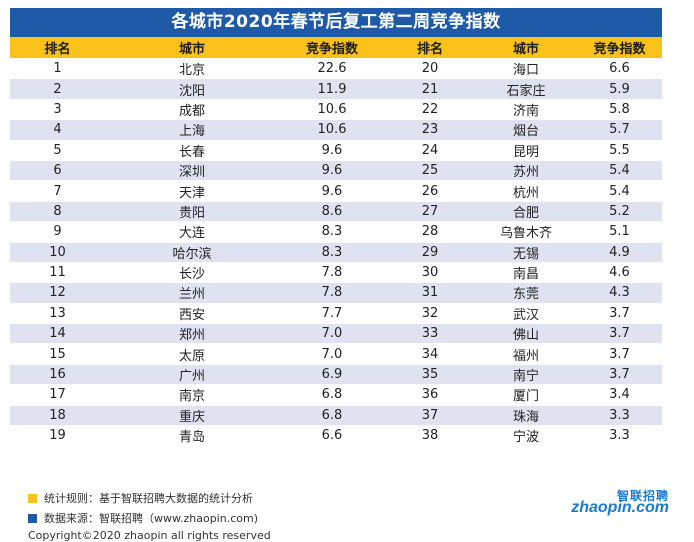 This screenshot has height=542, width=694. What do you see at coordinates (332, 436) in the screenshot?
I see `cell-index-left: 6.6` at bounding box center [332, 436].